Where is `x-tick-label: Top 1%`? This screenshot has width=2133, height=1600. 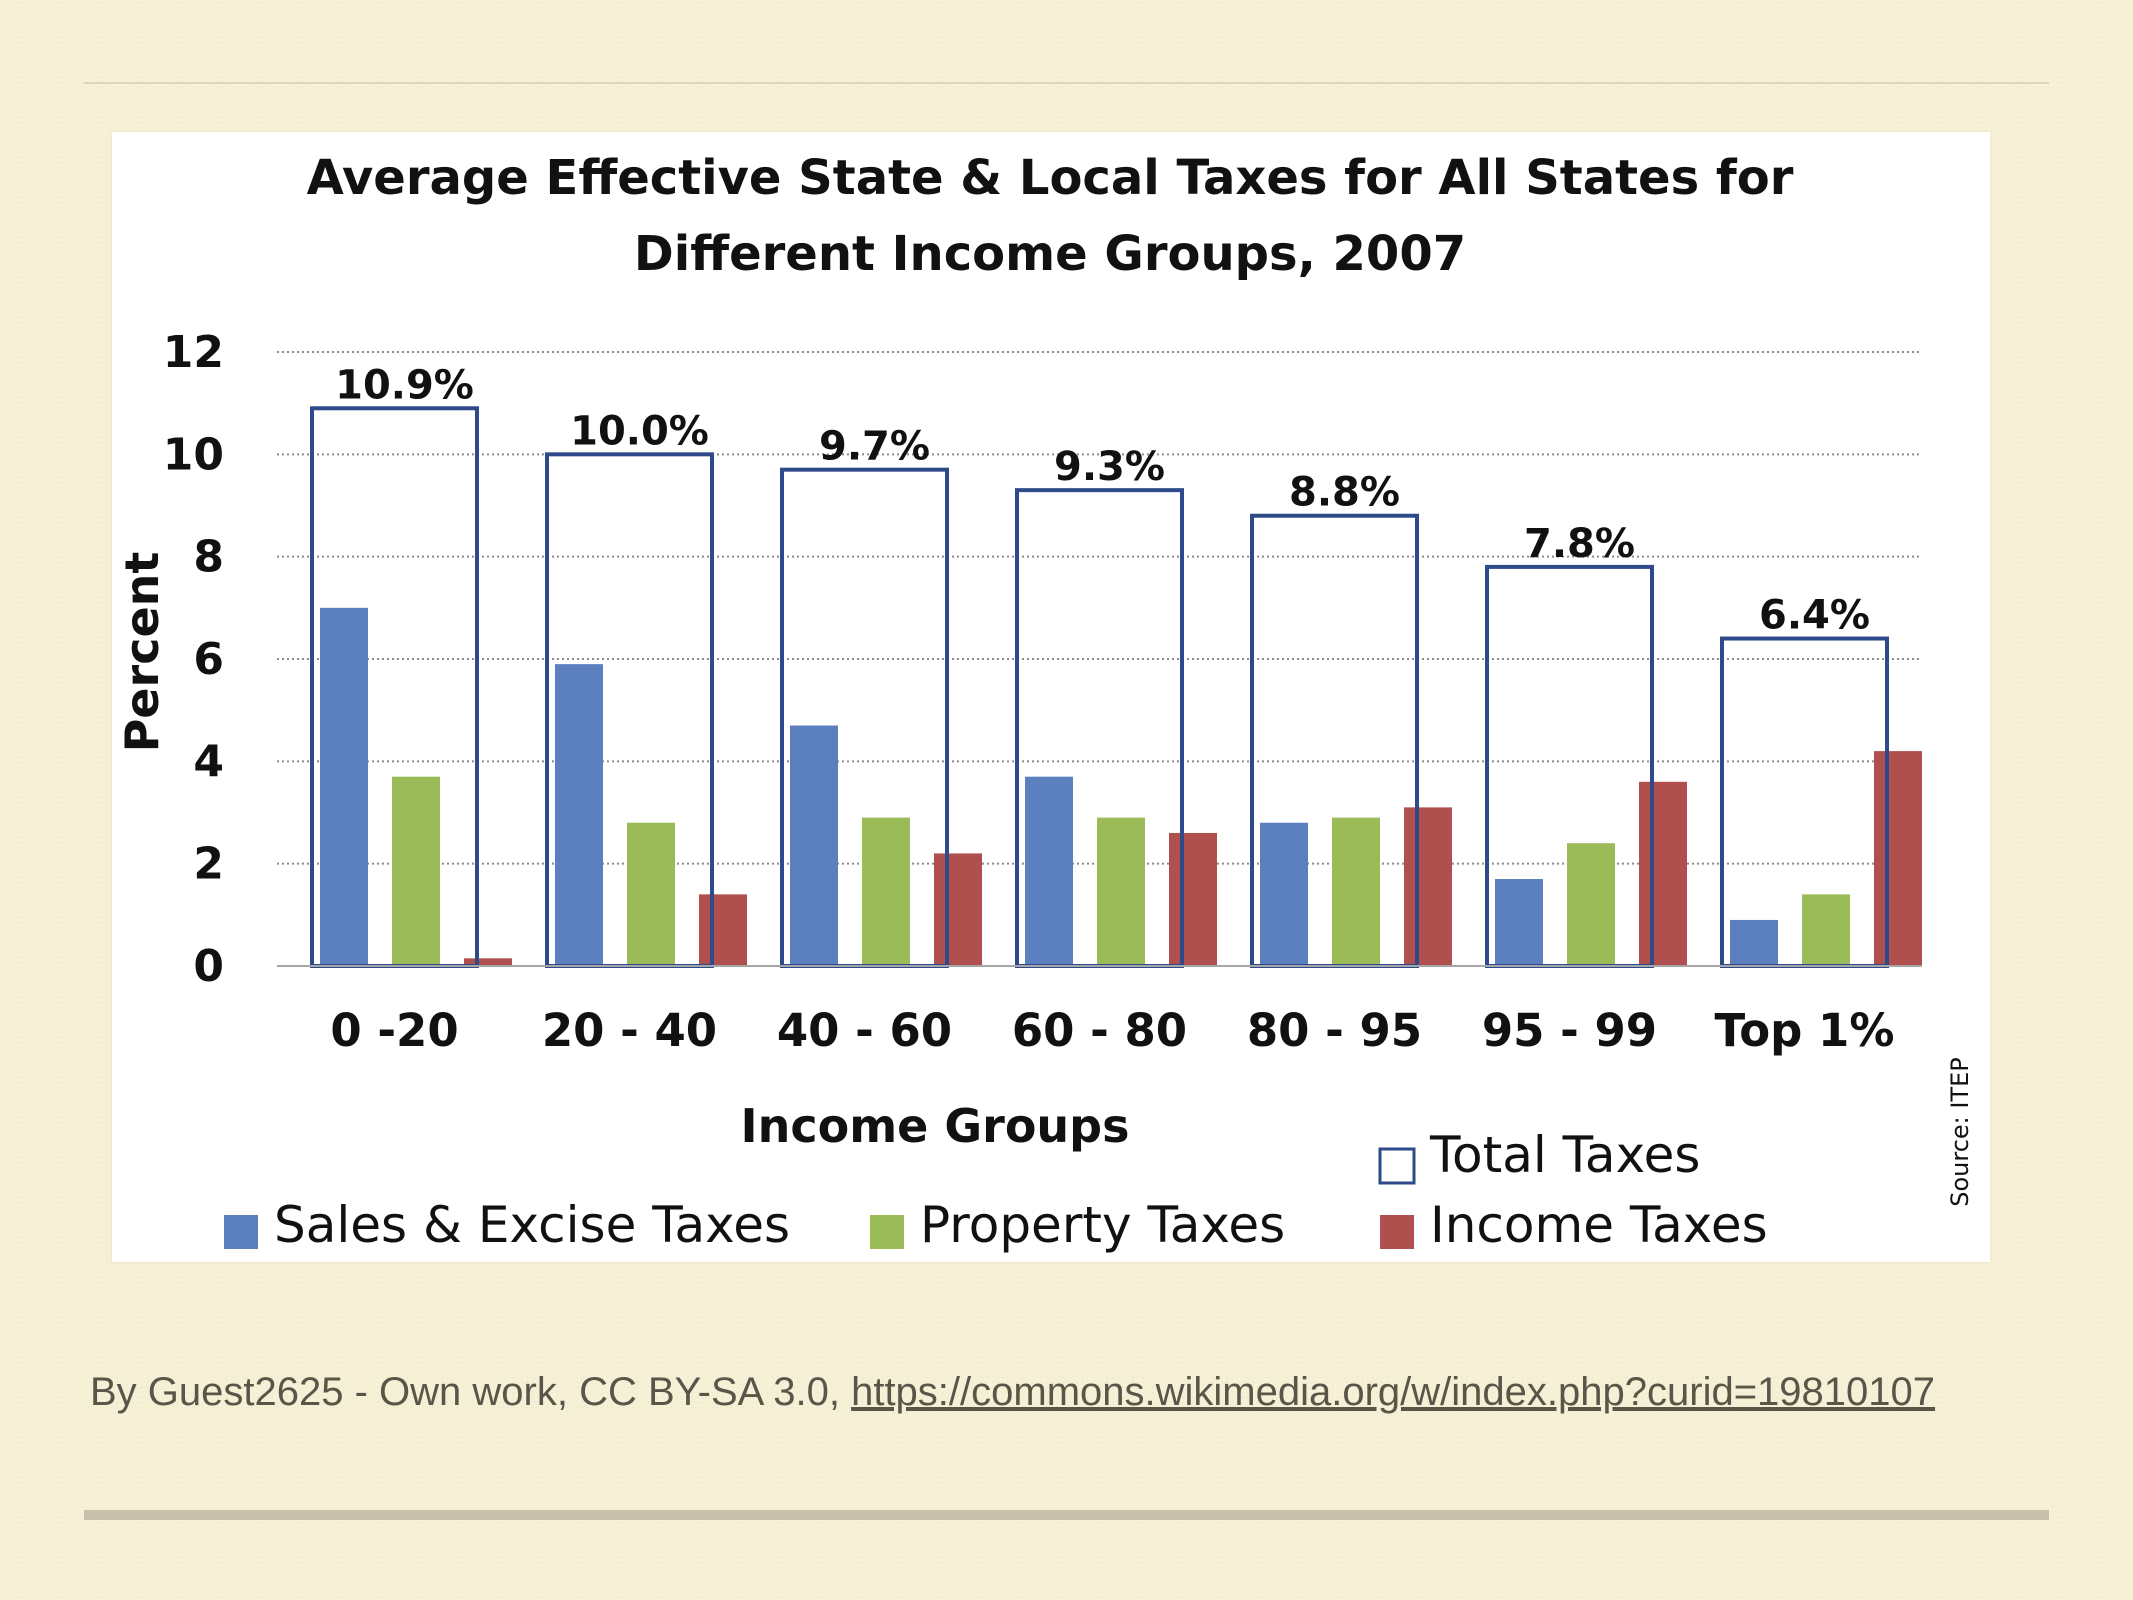 x-tick-label: Top 1% is located at coordinates (1805, 1030).